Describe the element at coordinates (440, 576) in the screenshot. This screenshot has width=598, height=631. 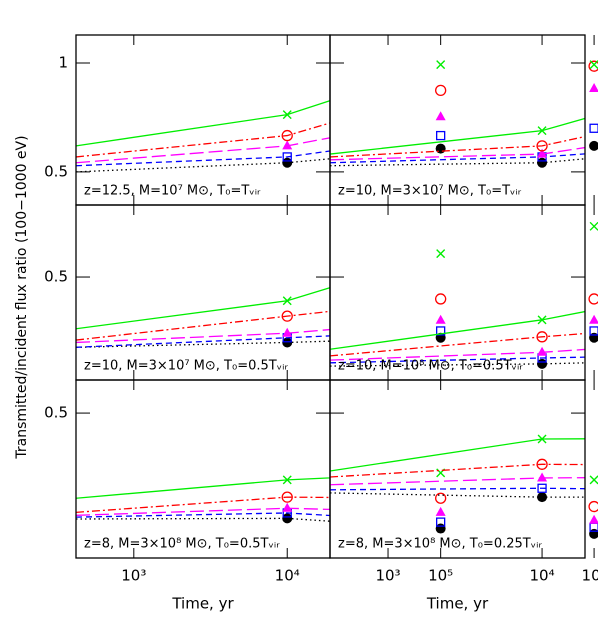
I see `x-tick-label: 10⁵` at that location.